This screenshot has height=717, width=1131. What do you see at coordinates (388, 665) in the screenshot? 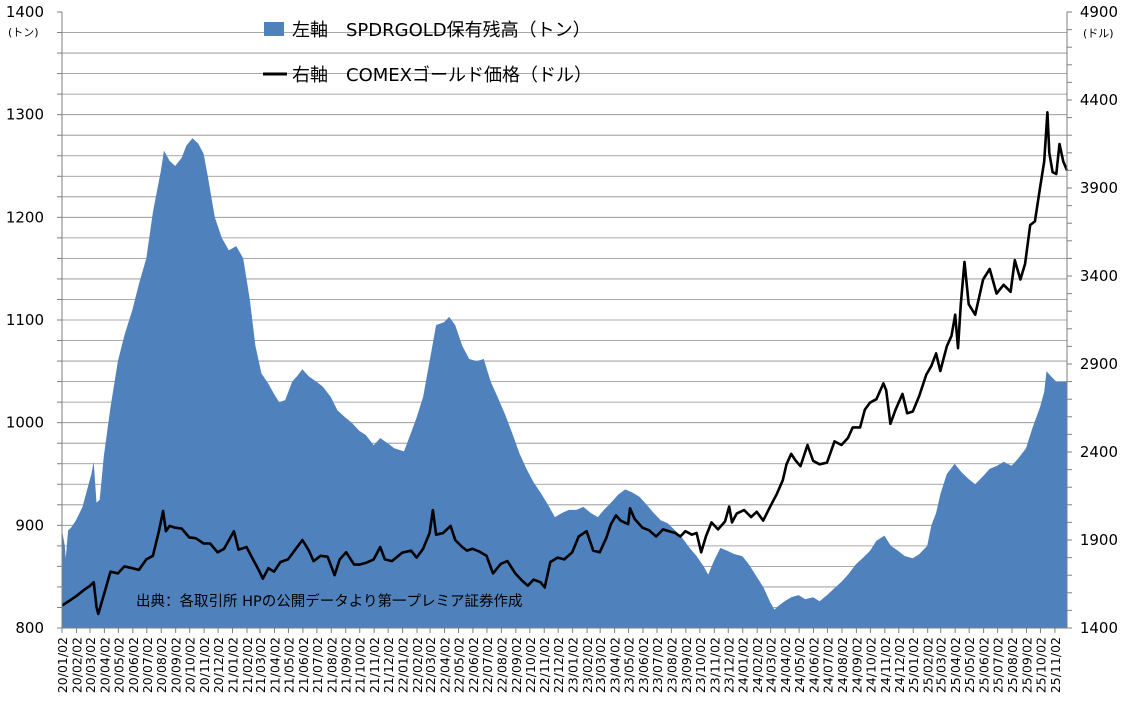
I see `x-tick-label: 21/12/02` at bounding box center [388, 665].